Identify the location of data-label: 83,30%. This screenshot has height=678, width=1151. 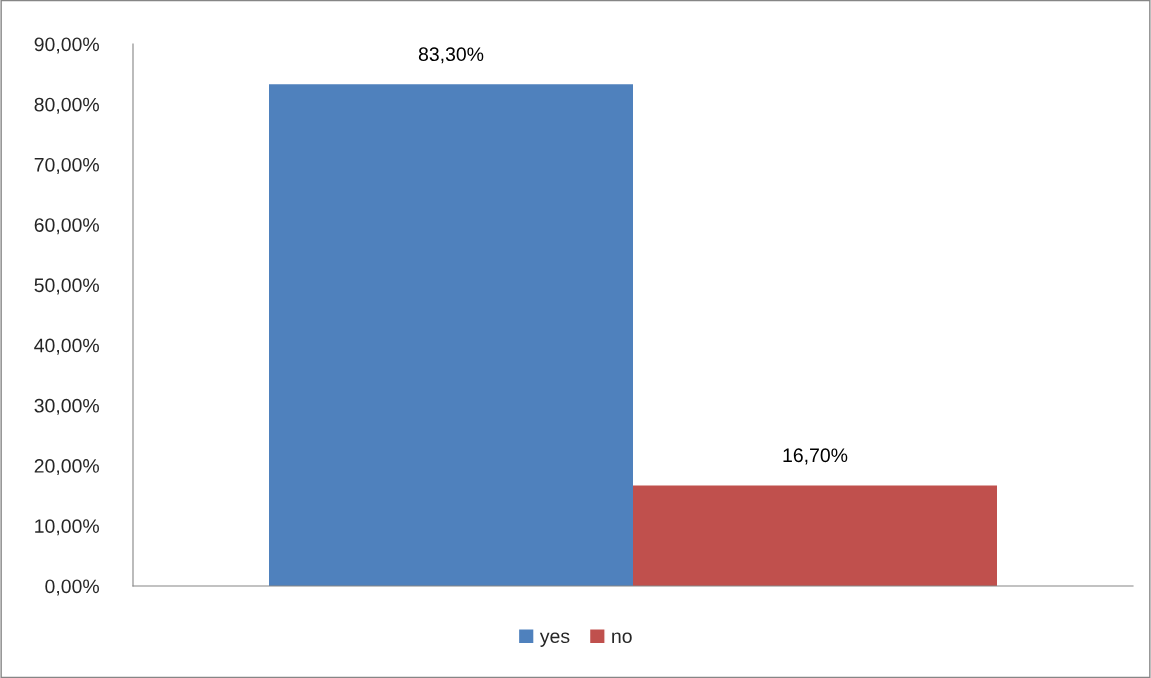
(451, 55).